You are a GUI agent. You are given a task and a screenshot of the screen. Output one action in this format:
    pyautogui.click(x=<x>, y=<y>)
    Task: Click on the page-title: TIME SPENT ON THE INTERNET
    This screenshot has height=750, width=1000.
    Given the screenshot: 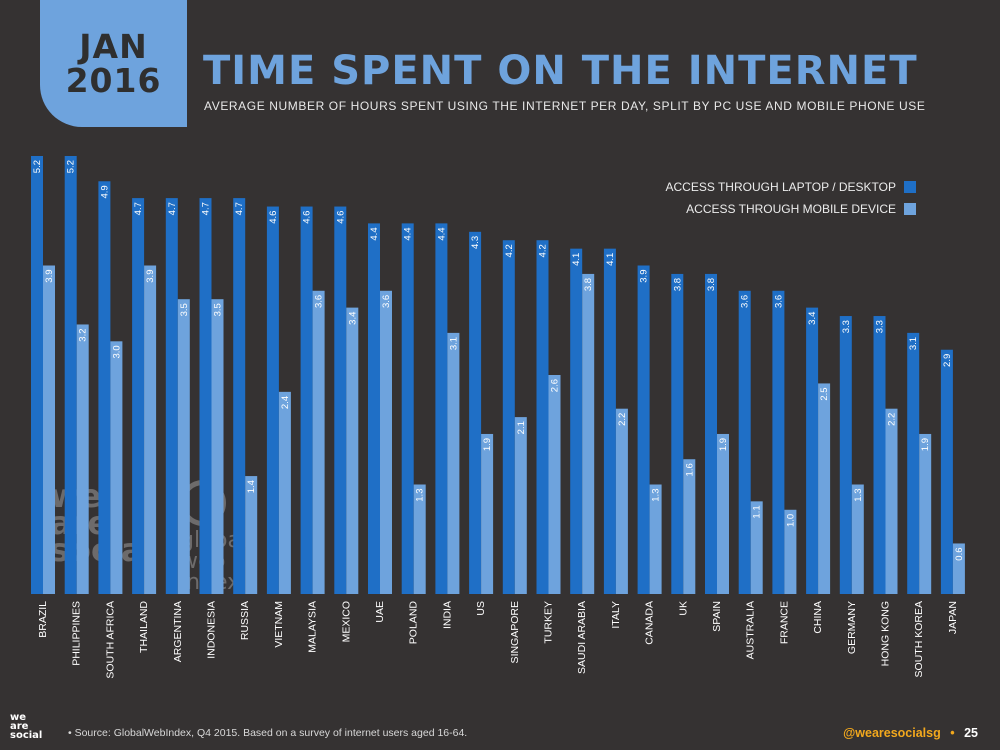 What is the action you would take?
    pyautogui.click(x=560, y=71)
    